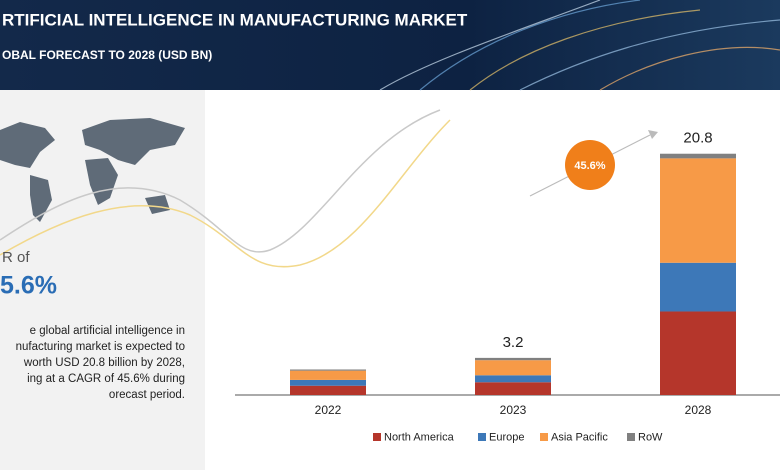 Image resolution: width=780 pixels, height=470 pixels. What do you see at coordinates (100, 347) in the screenshot?
I see `description-line: nufacturing market is expected to` at bounding box center [100, 347].